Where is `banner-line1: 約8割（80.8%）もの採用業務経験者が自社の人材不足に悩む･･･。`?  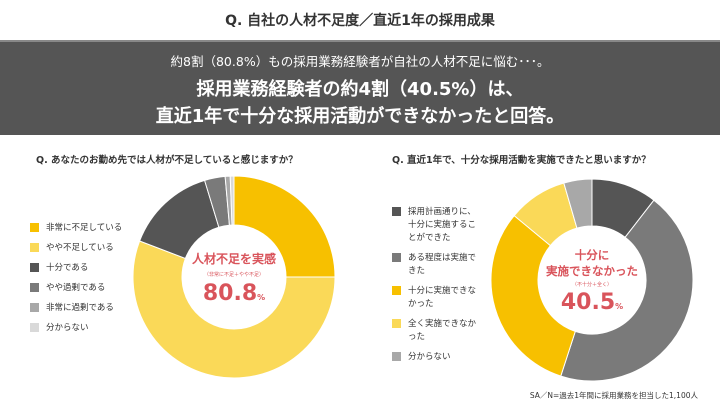
banner-line1: 約8割（80.8%）もの採用業務経験者が自社の人材不足に悩む･･･。 is located at coordinates (360, 61).